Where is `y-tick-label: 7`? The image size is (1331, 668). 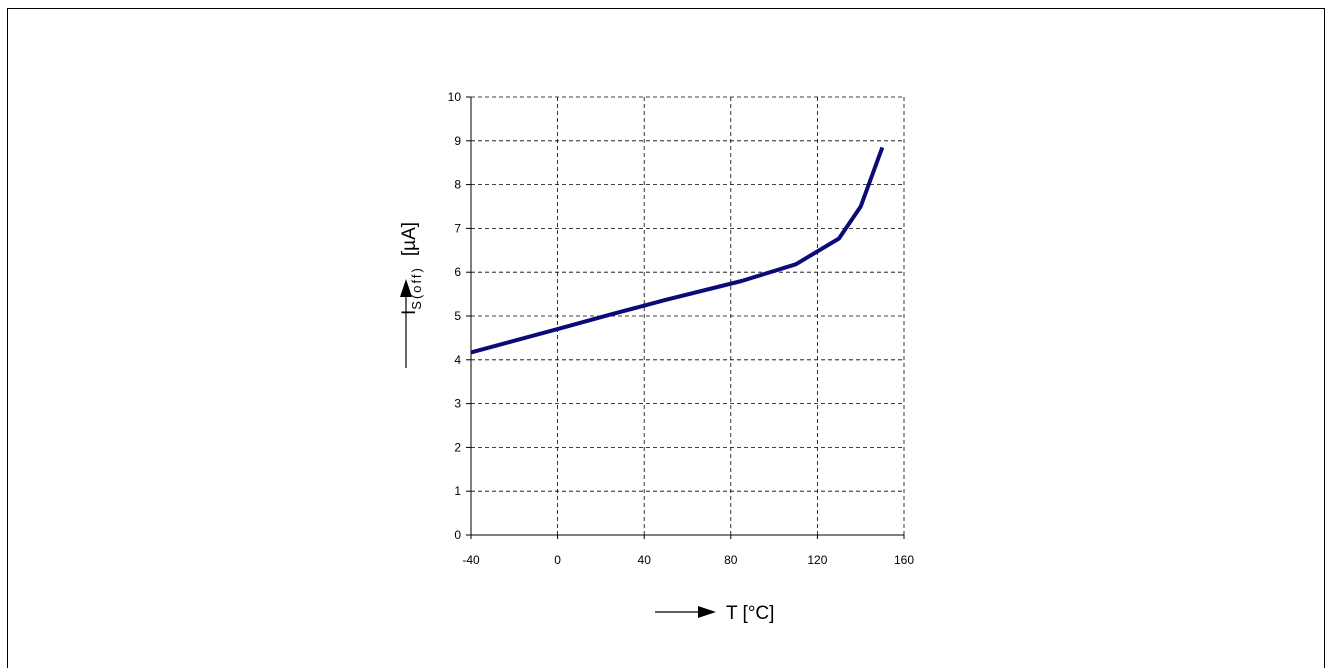 y-tick-label: 7 is located at coordinates (457, 228).